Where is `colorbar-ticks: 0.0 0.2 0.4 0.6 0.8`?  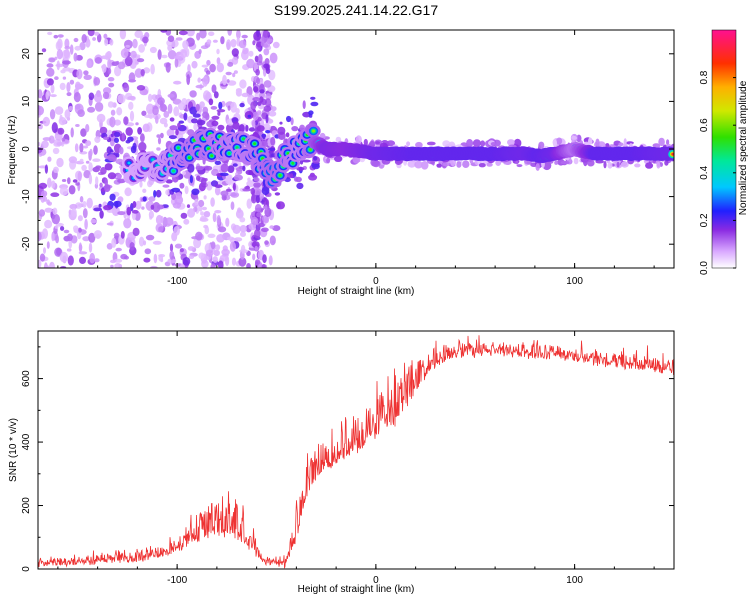 colorbar-ticks: 0.0 0.2 0.4 0.6 0.8 is located at coordinates (717, 172).